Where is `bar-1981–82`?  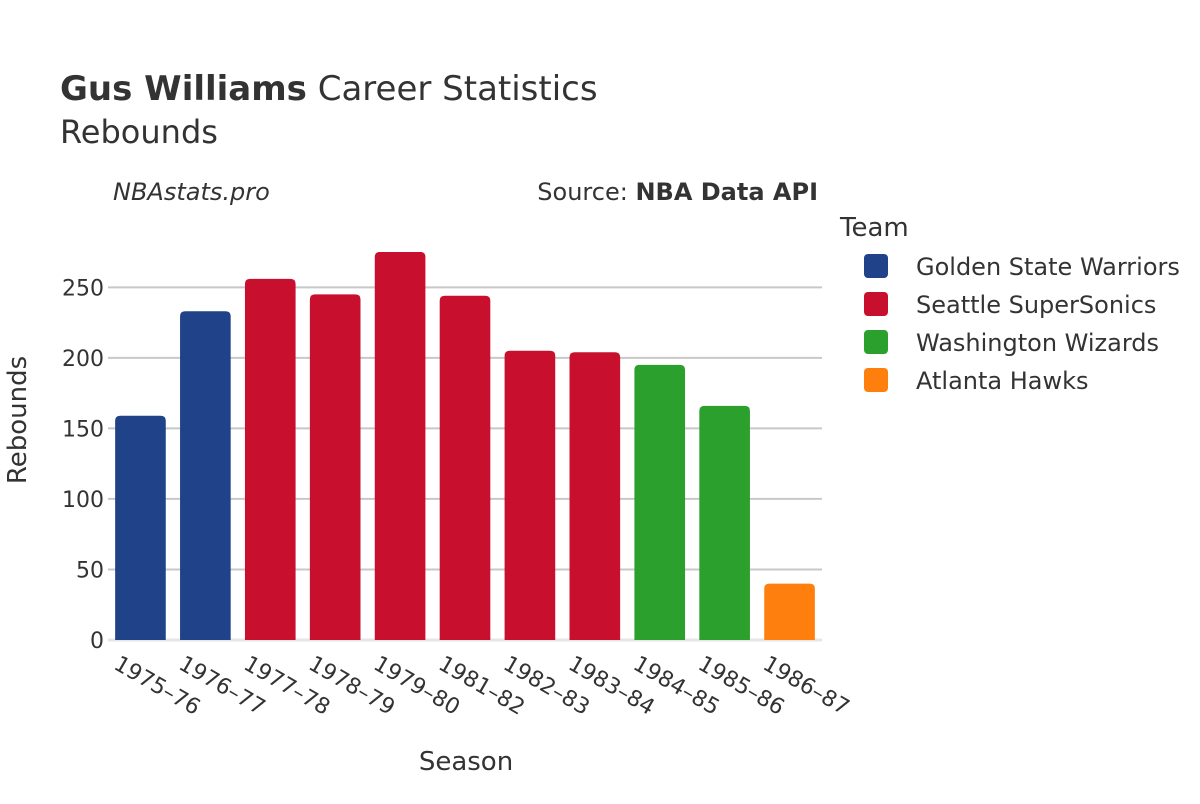 bar-1981–82 is located at coordinates (465, 467).